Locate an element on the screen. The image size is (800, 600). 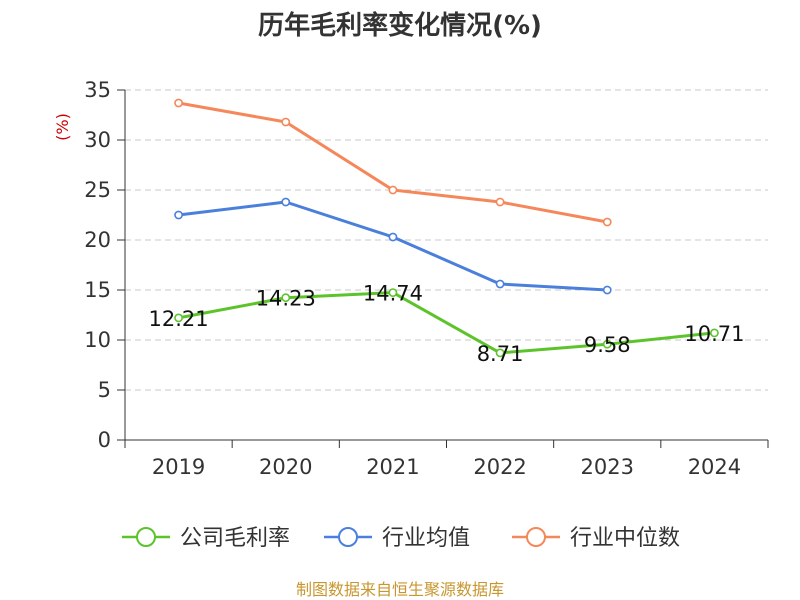
legend-item-1: 行业均值 is located at coordinates (397, 538).